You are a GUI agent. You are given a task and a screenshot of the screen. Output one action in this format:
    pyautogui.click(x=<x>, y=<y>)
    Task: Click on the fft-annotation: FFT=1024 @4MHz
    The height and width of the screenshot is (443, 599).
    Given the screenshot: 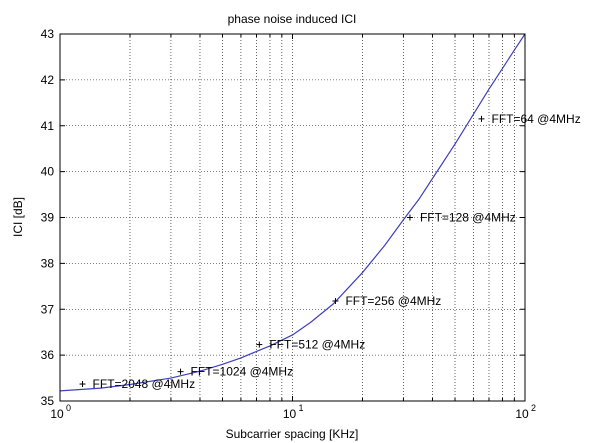 What is the action you would take?
    pyautogui.click(x=242, y=372)
    